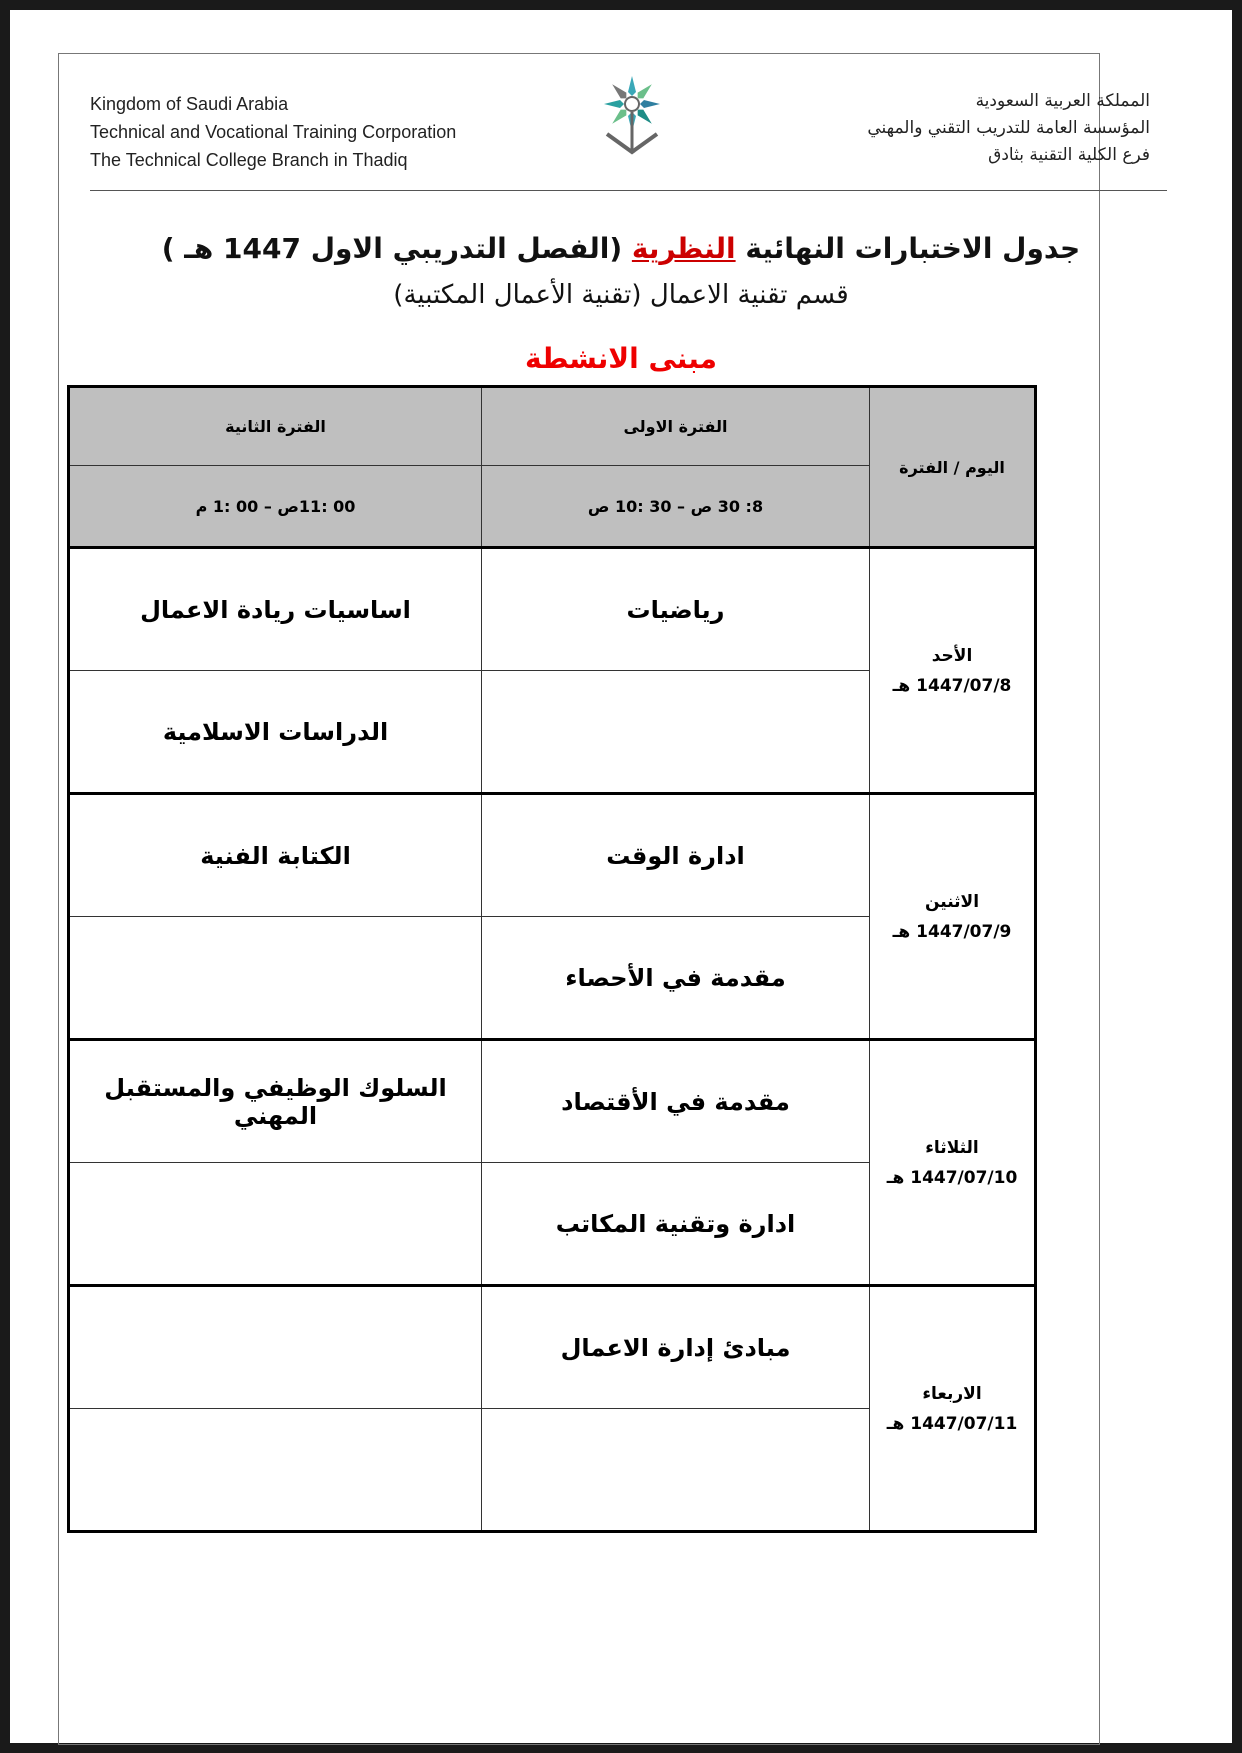 The height and width of the screenshot is (1753, 1242). What do you see at coordinates (675, 426) in the screenshot?
I see `period1-header: الفترة الاولى` at bounding box center [675, 426].